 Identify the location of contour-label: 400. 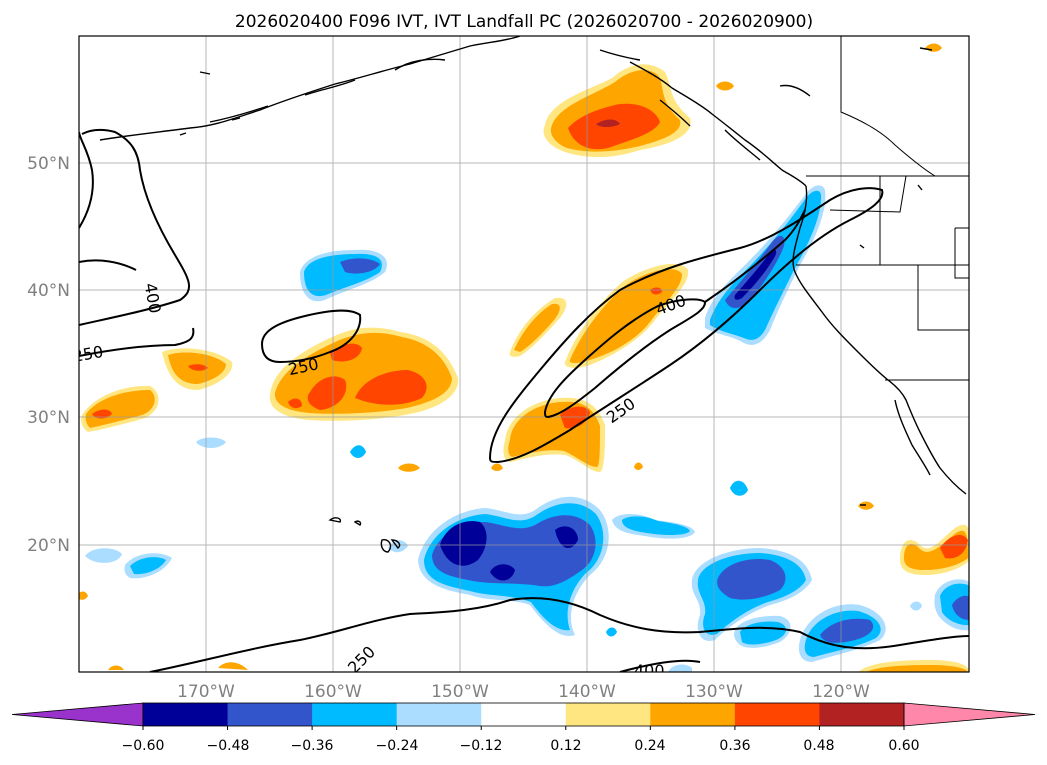
(649, 670).